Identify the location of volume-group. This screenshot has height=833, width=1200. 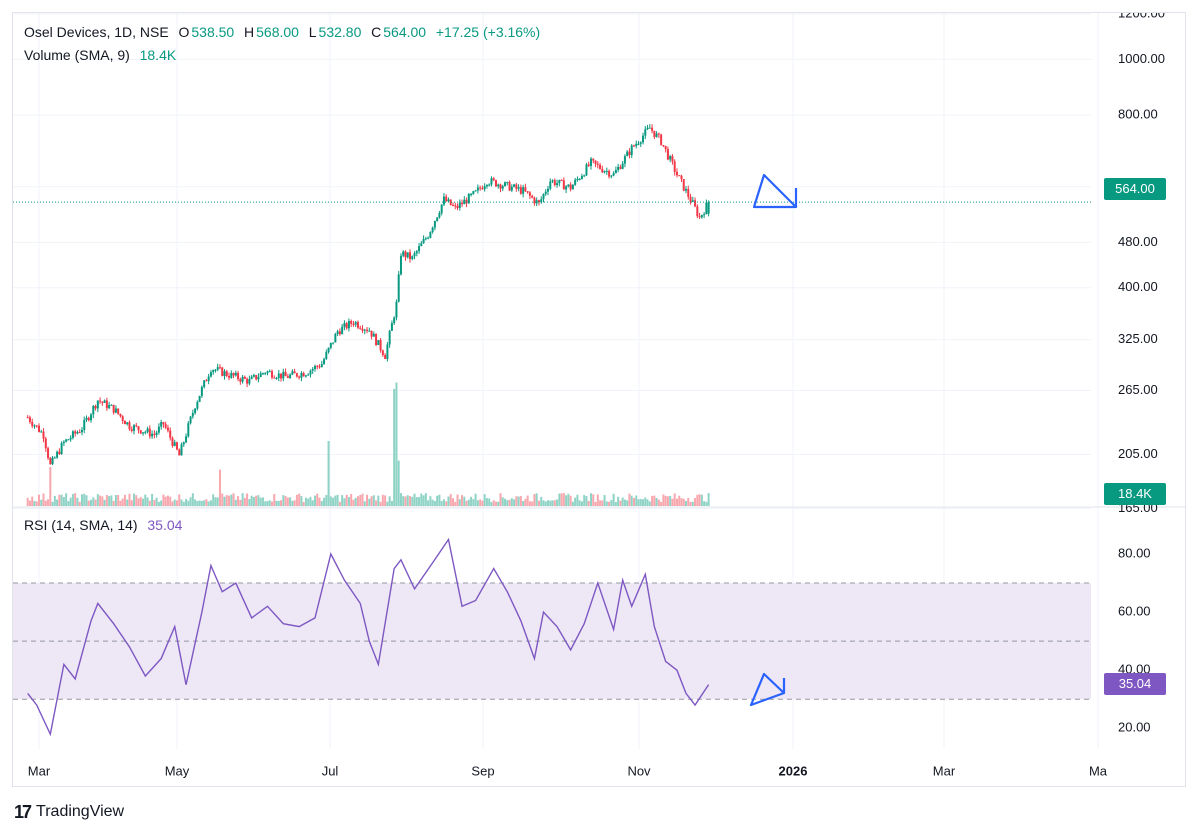
(368, 444).